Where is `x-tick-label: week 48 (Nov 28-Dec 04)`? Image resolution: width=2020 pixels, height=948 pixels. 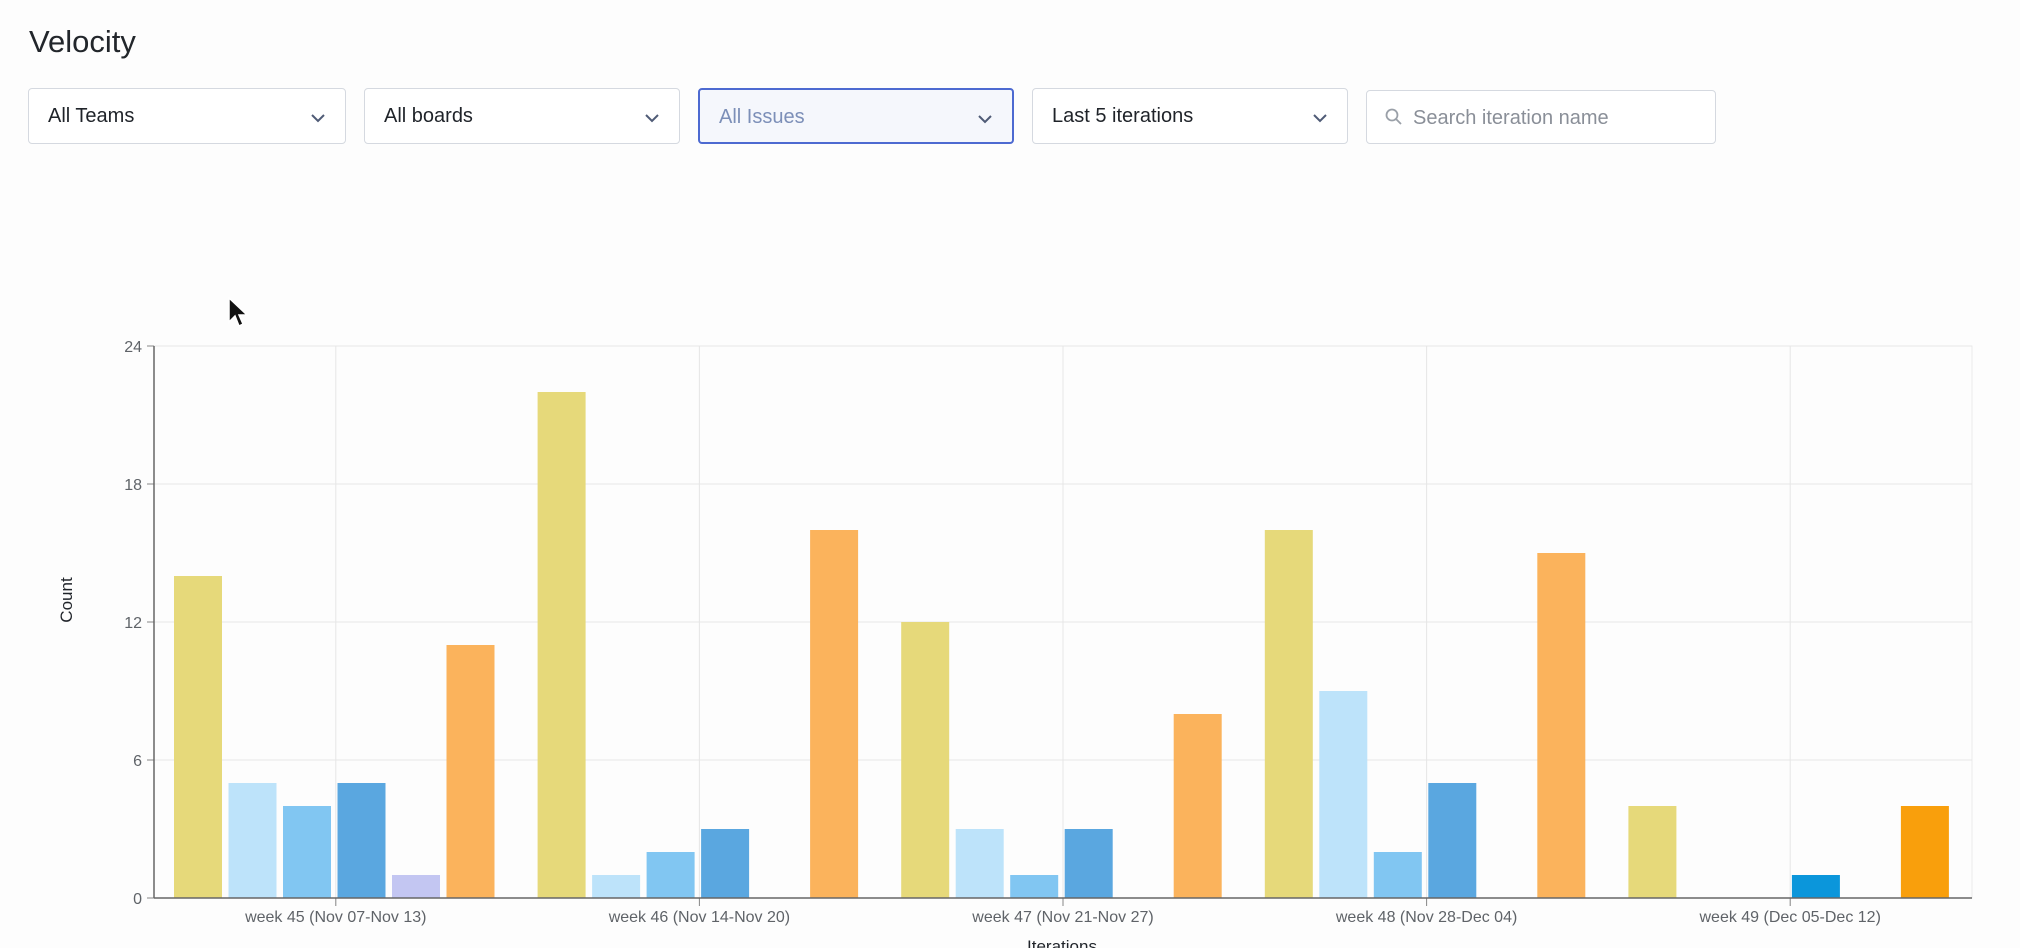 x-tick-label: week 48 (Nov 28-Dec 04) is located at coordinates (1426, 917).